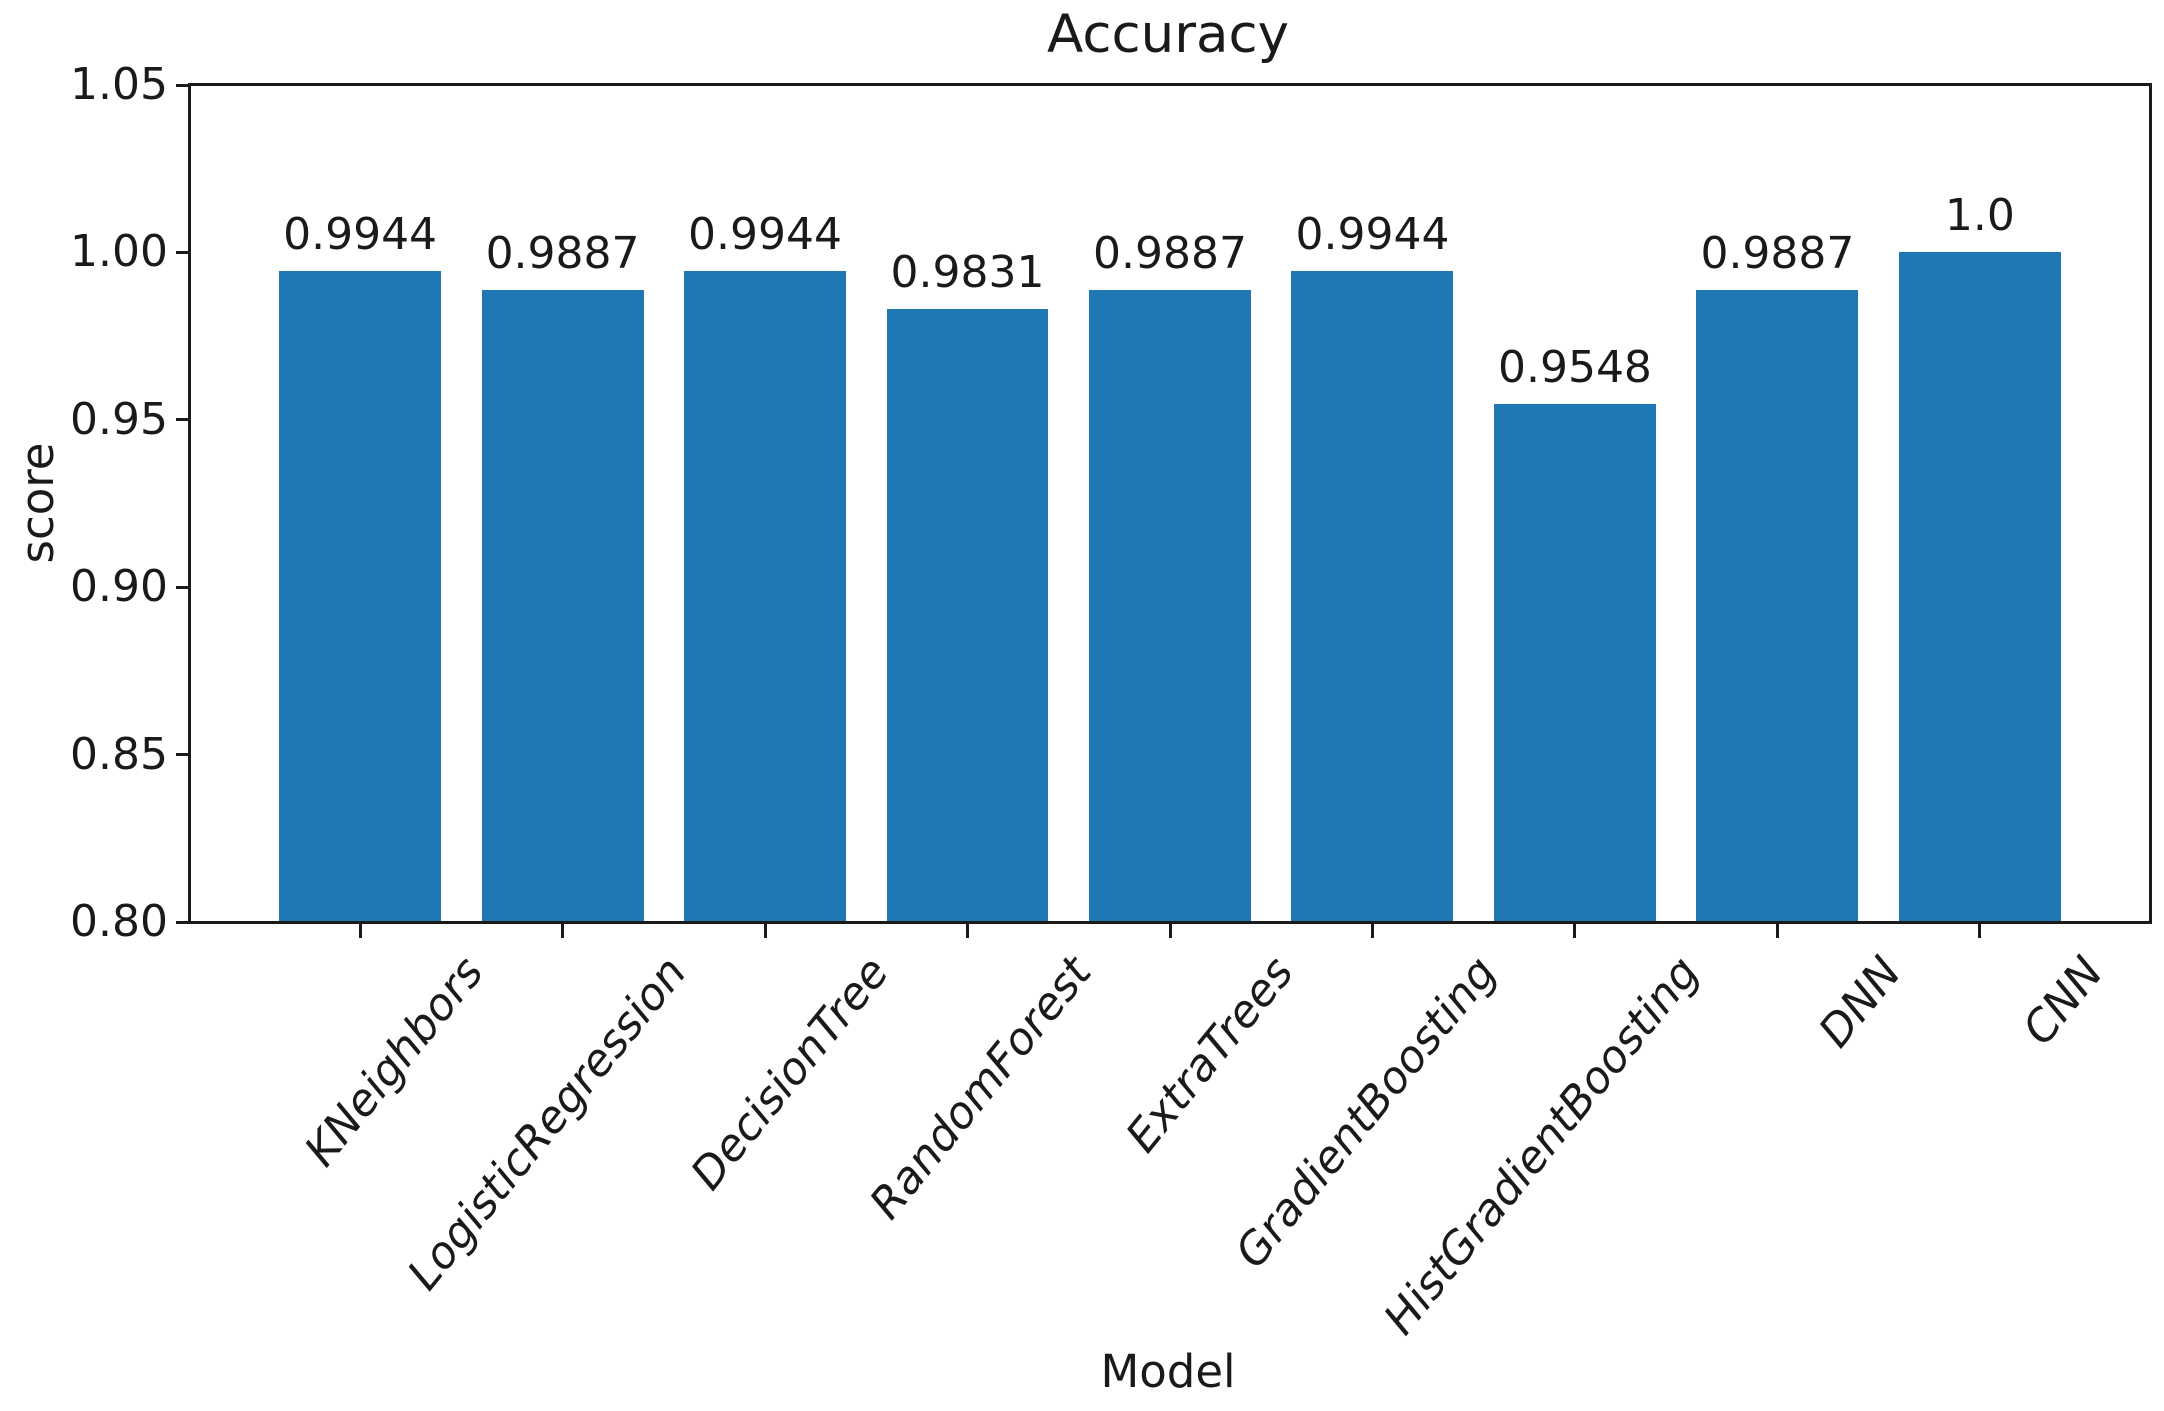 The height and width of the screenshot is (1411, 2164). I want to click on y-tick-label: 0.90, so click(119, 587).